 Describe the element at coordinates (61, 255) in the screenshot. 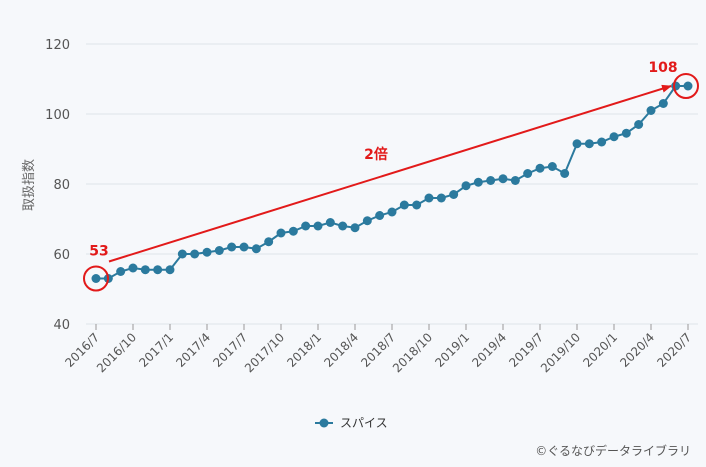

I see `y-tick-label: 60` at that location.